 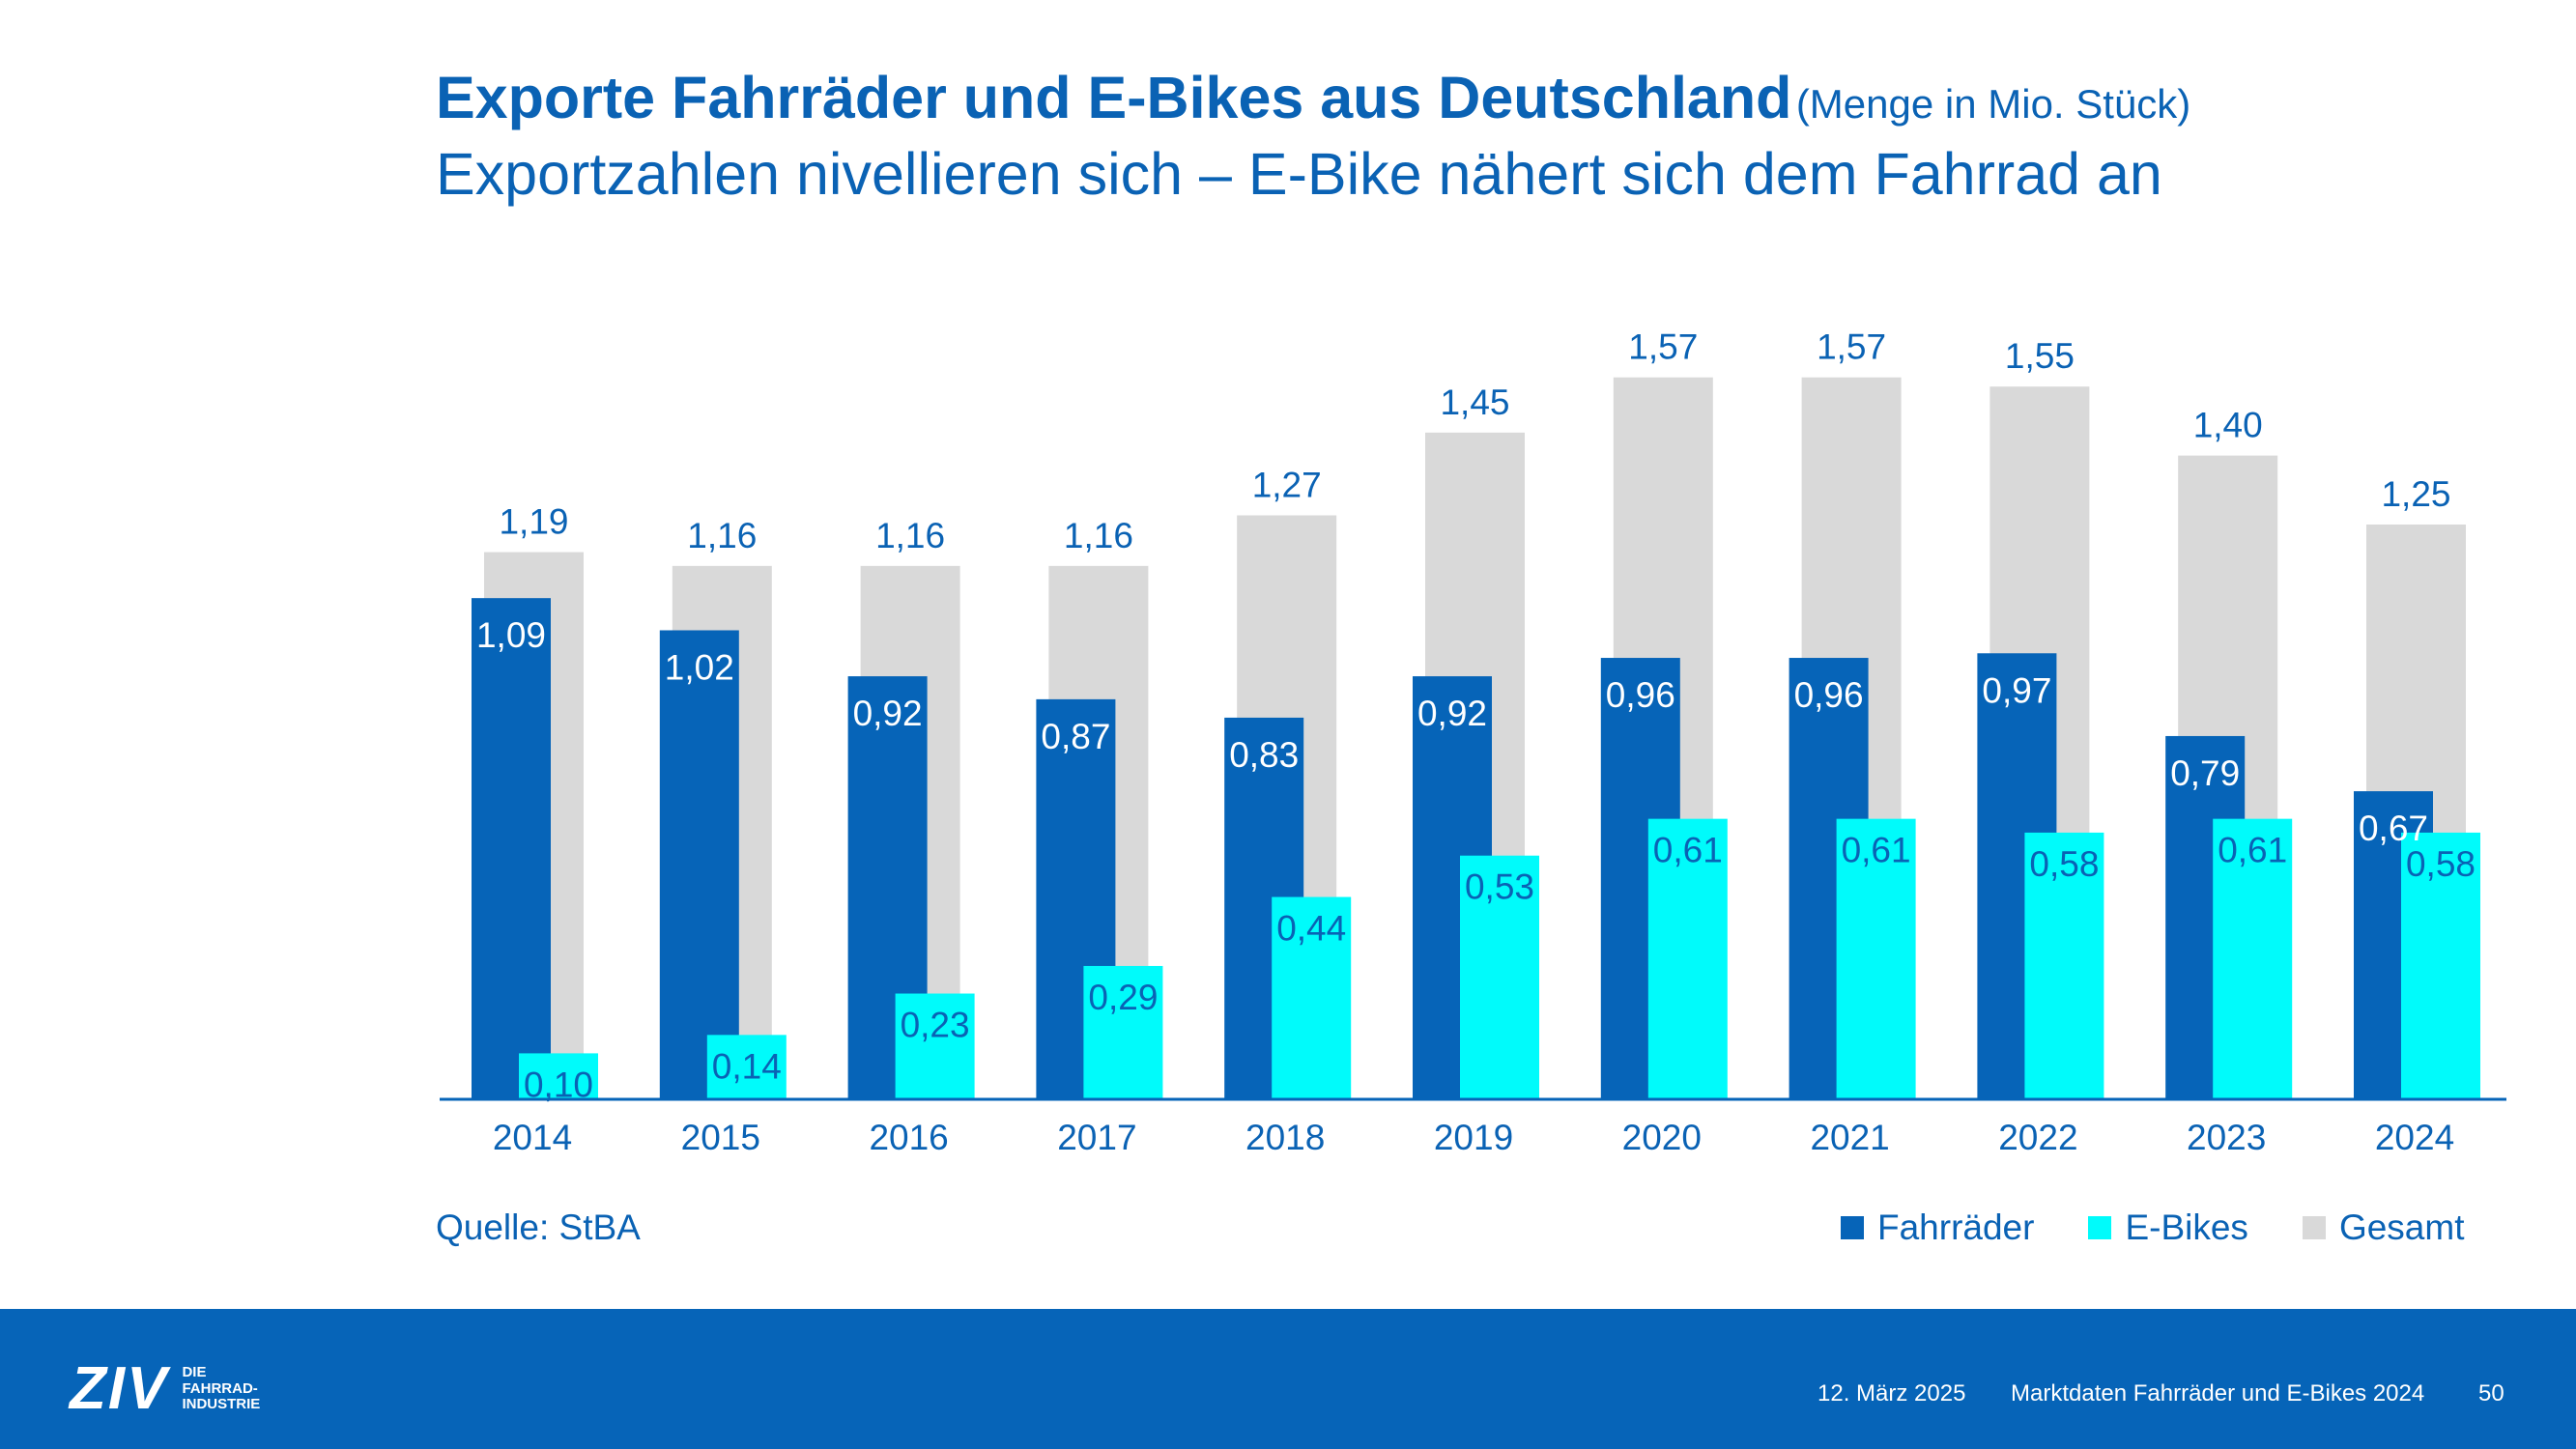 I want to click on label-fahrraeder: 1,09, so click(x=511, y=635).